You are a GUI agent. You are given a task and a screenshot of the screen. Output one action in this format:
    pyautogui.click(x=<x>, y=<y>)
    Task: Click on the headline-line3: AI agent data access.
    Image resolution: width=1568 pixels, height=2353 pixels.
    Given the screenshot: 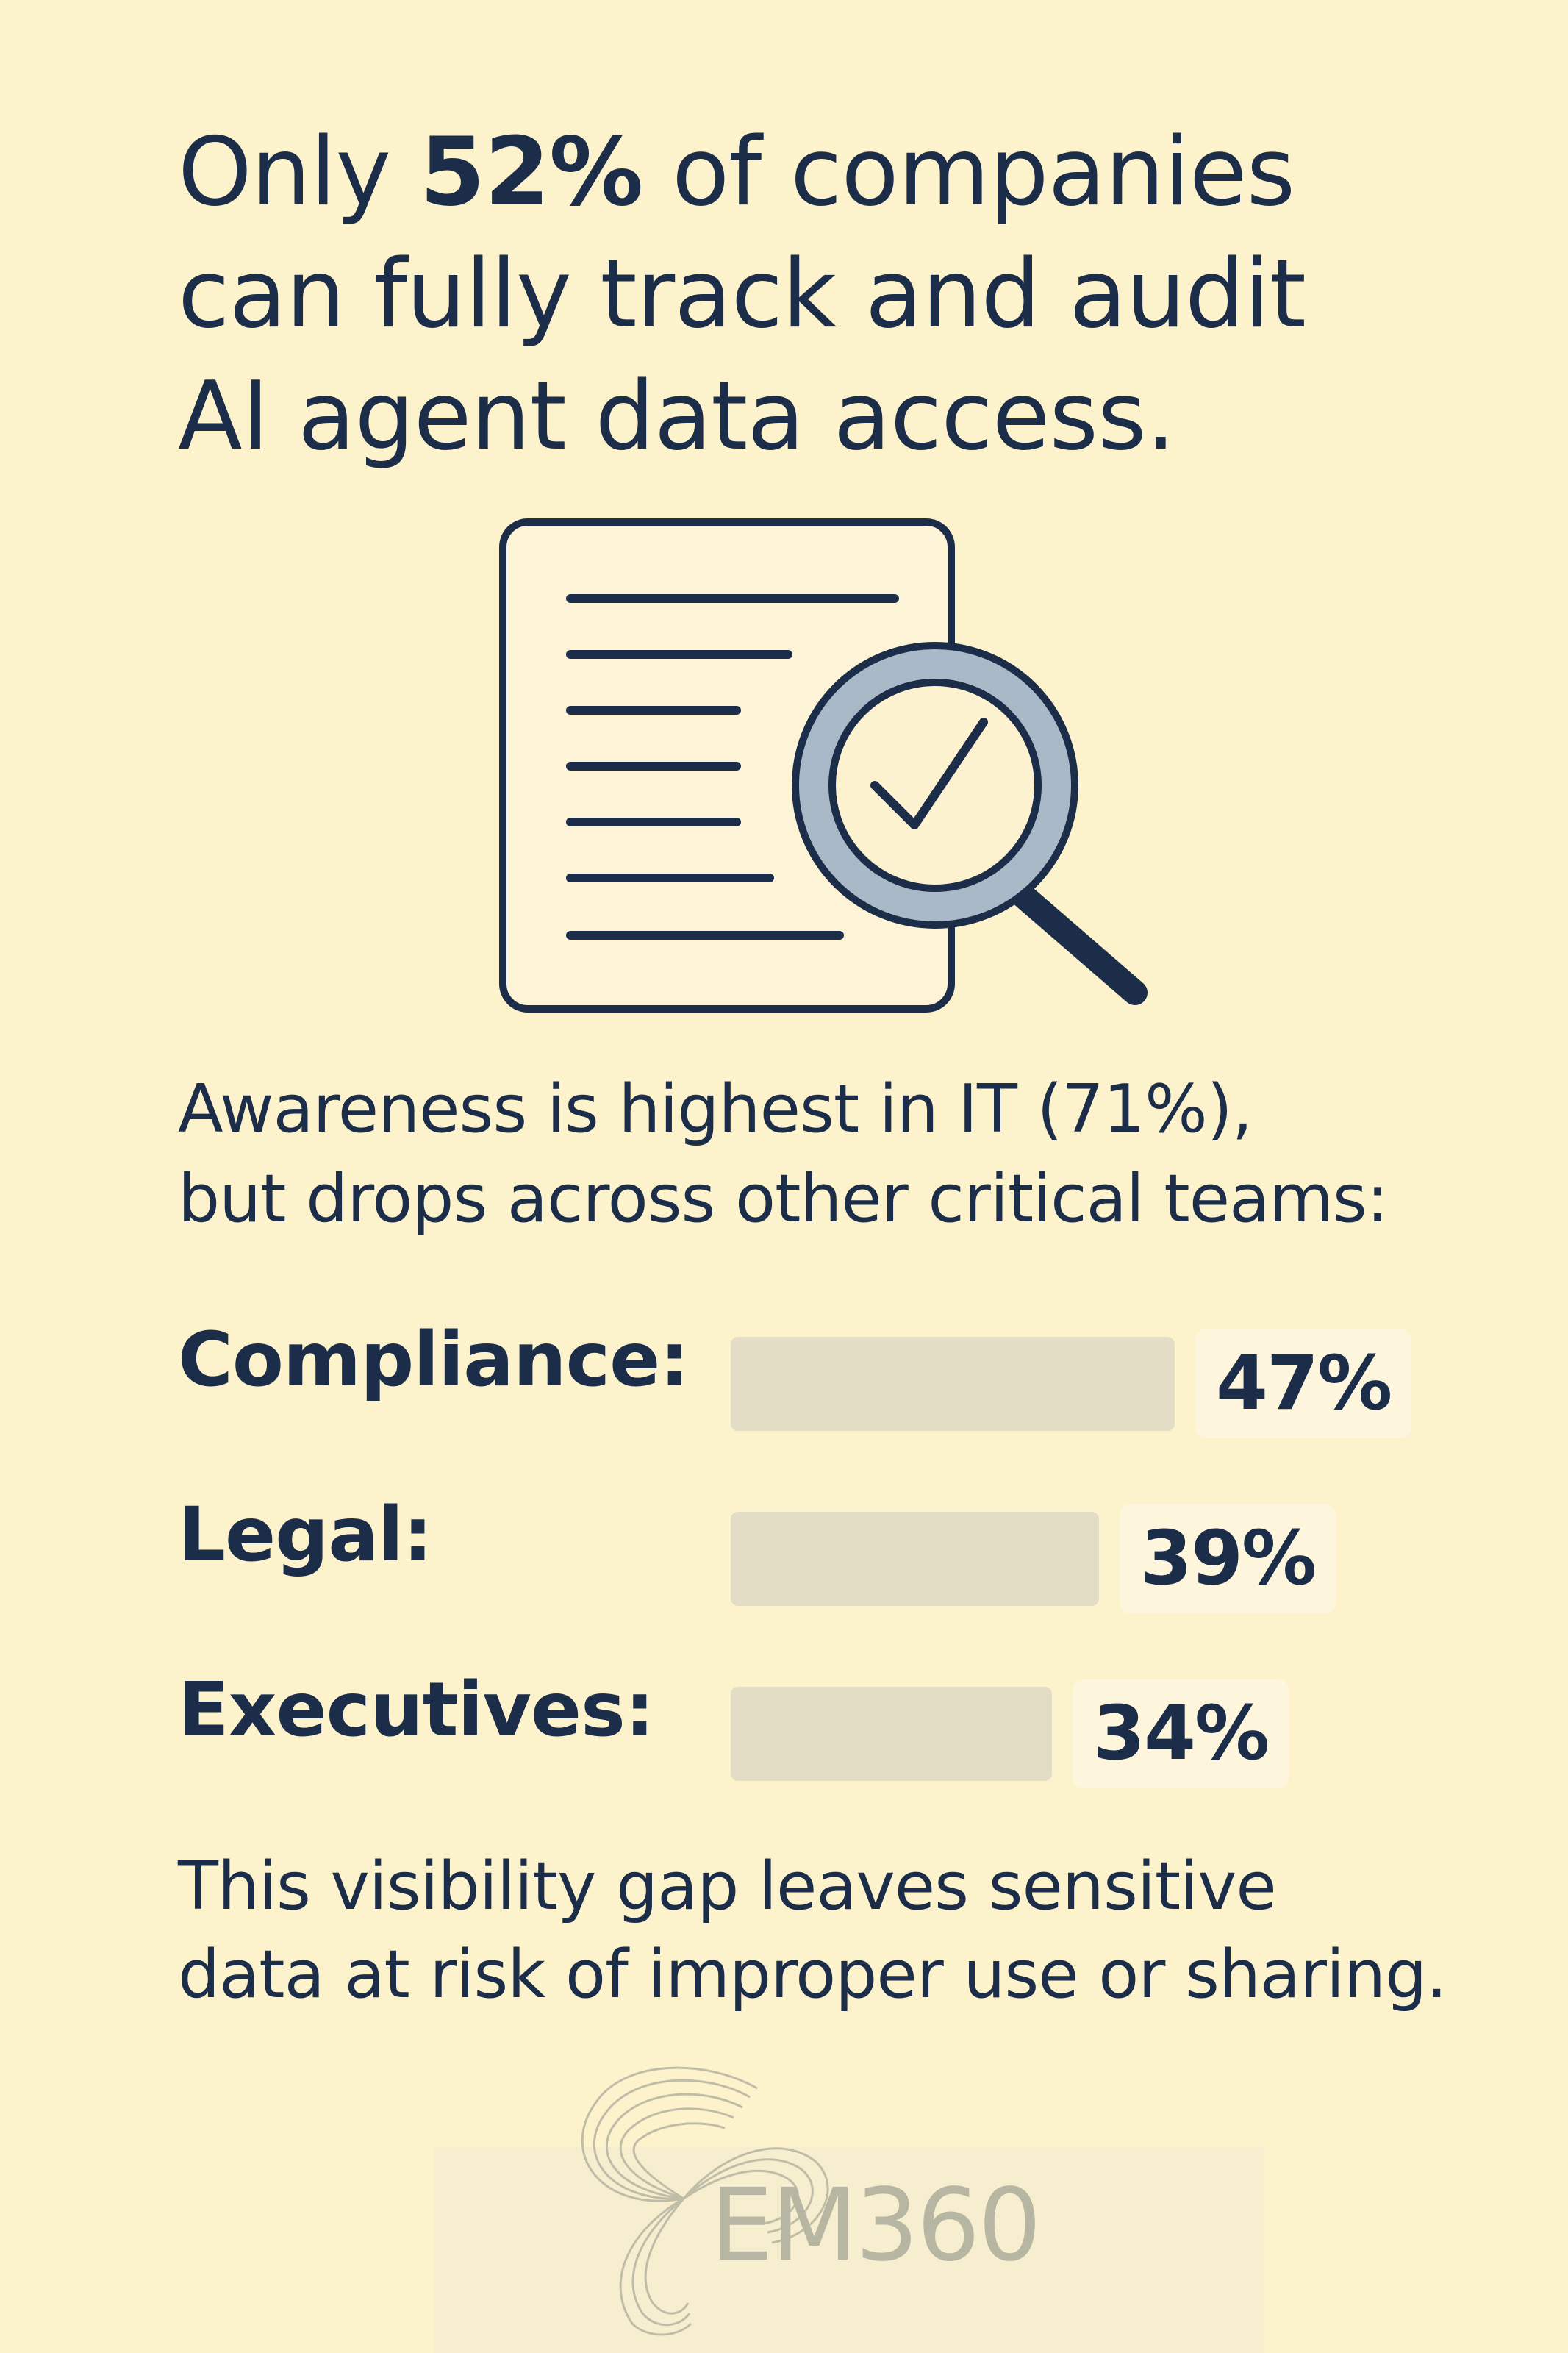 What is the action you would take?
    pyautogui.click(x=676, y=416)
    